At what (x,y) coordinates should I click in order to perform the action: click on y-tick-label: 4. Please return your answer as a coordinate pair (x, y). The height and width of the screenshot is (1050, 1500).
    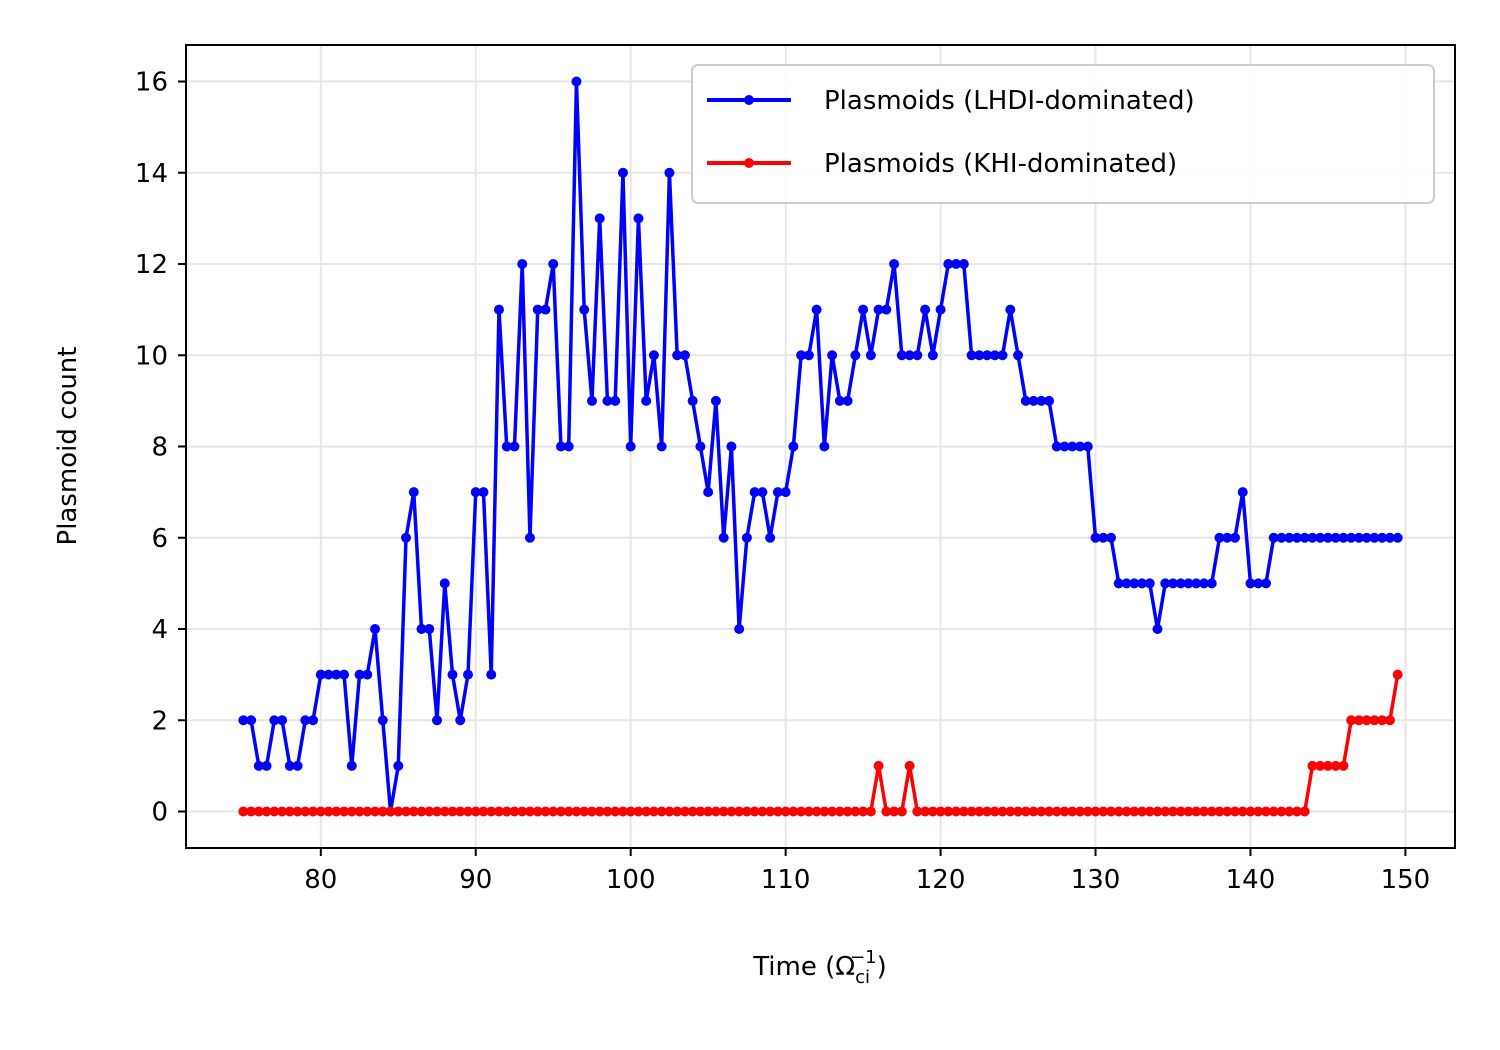
    Looking at the image, I should click on (159, 630).